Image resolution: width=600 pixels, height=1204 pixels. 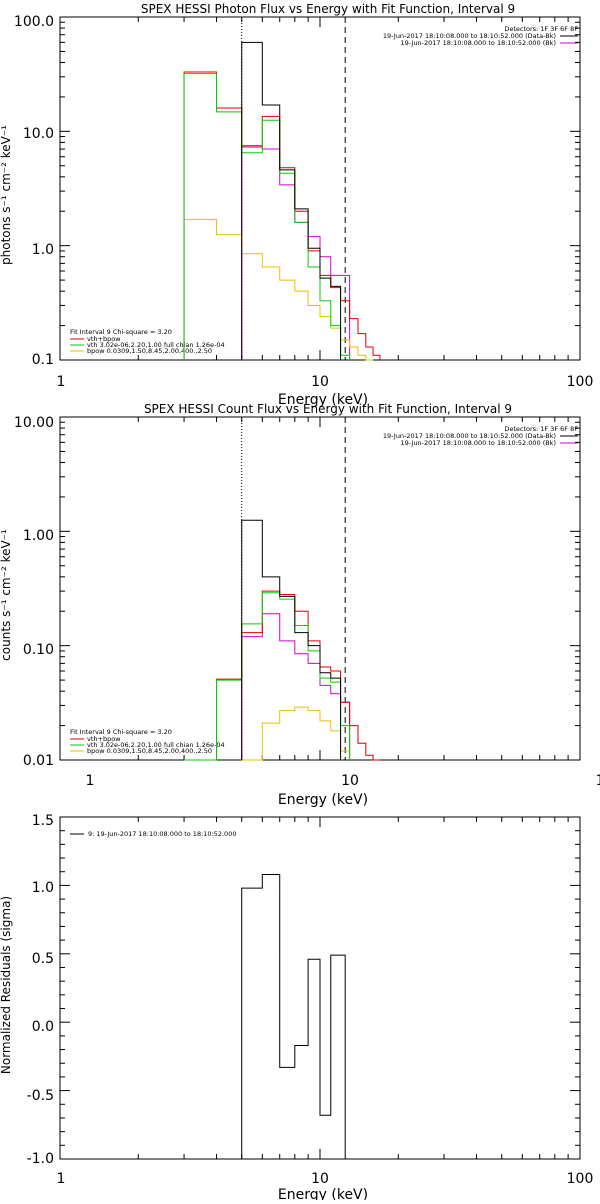 What do you see at coordinates (598, 781) in the screenshot?
I see `panel2-x-tick: 100` at bounding box center [598, 781].